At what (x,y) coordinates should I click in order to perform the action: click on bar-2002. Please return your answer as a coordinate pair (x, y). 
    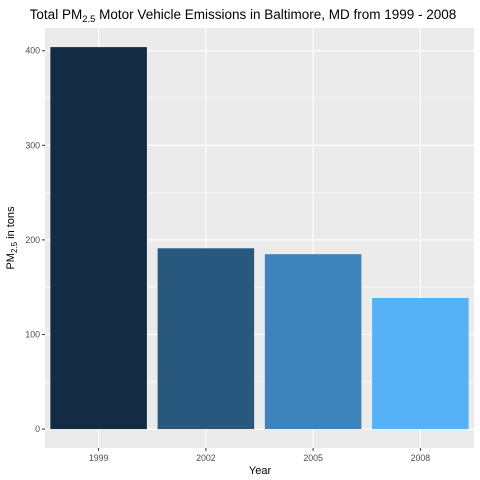
    Looking at the image, I should click on (206, 339).